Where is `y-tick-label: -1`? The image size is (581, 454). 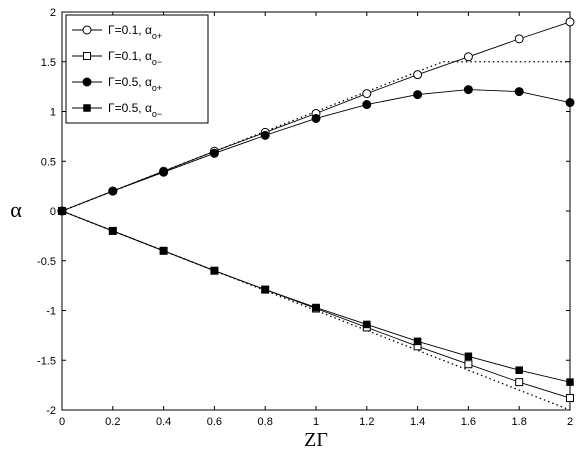
y-tick-label: -1 is located at coordinates (51, 312).